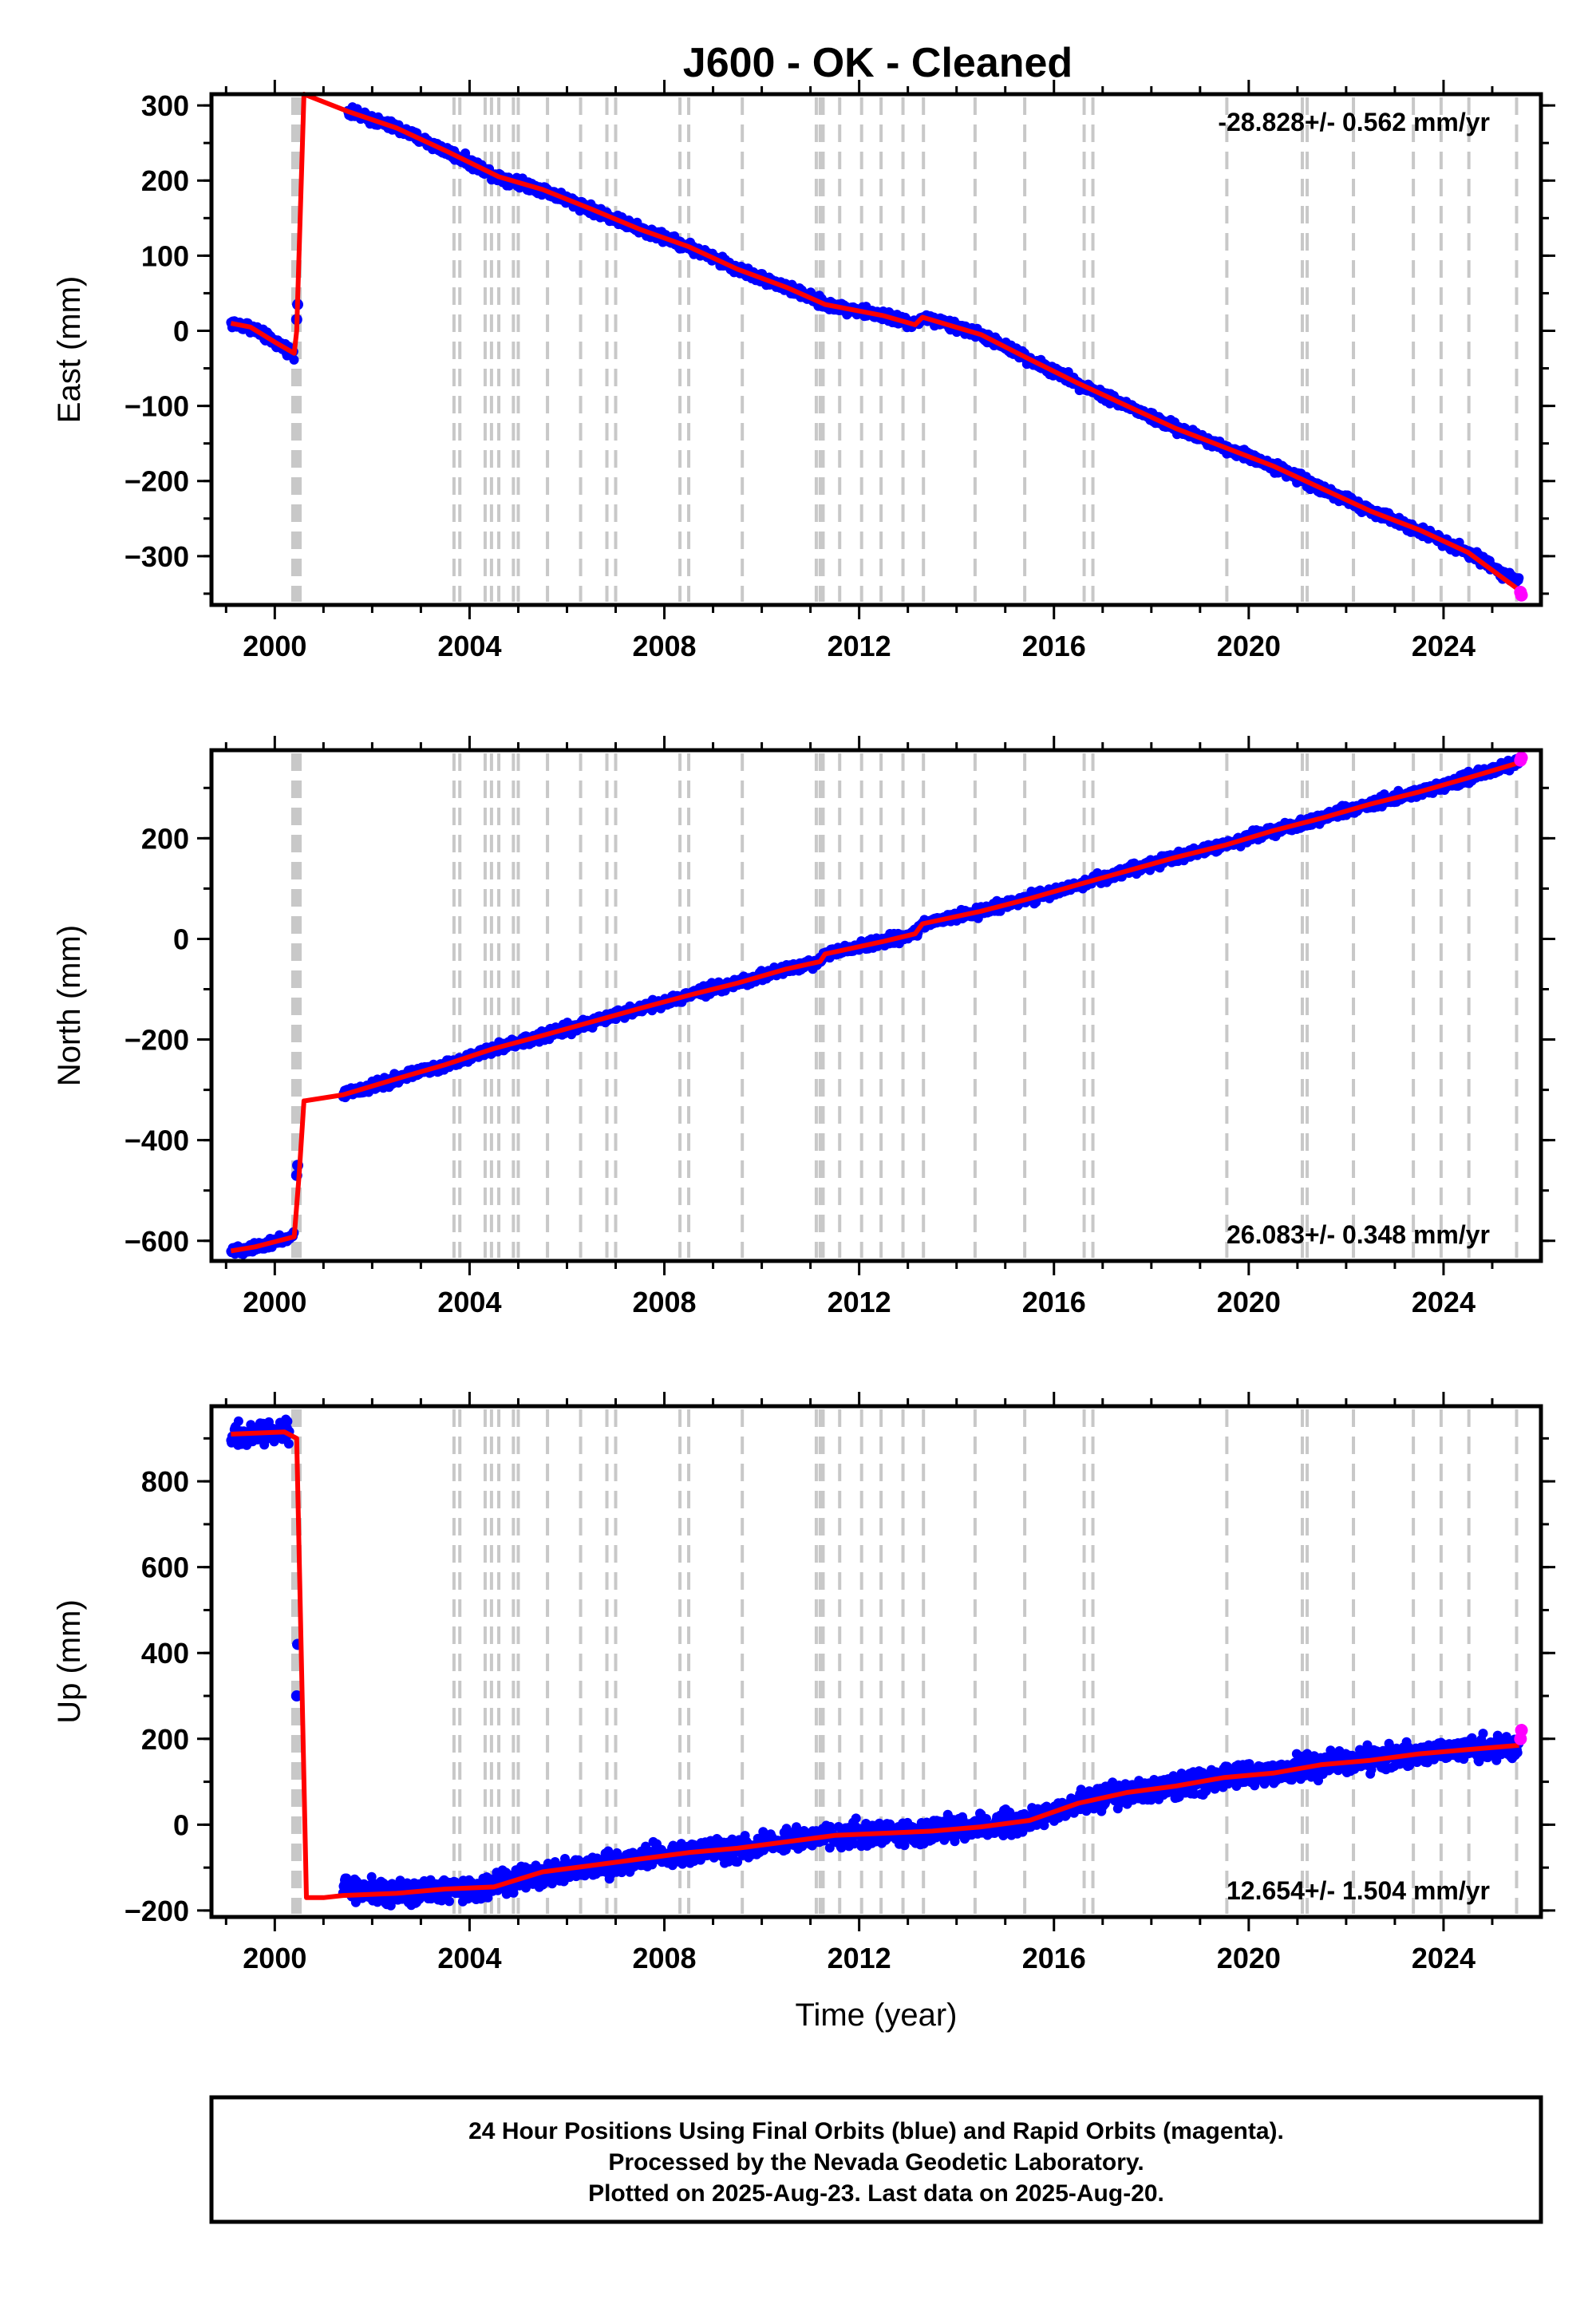  What do you see at coordinates (878, 63) in the screenshot?
I see `chart-title: J600 - OK - Cleaned` at bounding box center [878, 63].